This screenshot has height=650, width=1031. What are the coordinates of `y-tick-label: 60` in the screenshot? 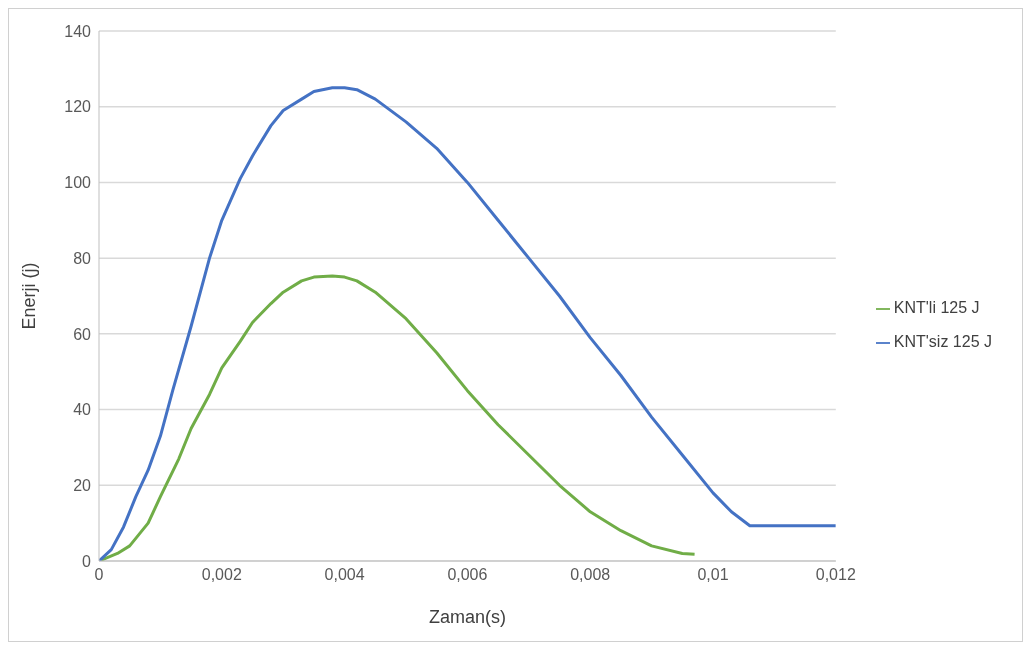 It's located at (82, 334).